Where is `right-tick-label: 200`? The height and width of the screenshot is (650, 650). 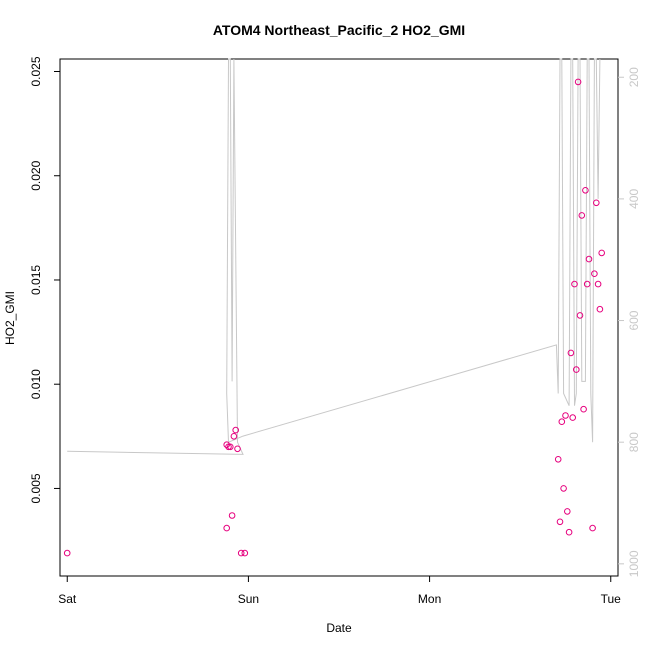
right-tick-label: 200 is located at coordinates (634, 77).